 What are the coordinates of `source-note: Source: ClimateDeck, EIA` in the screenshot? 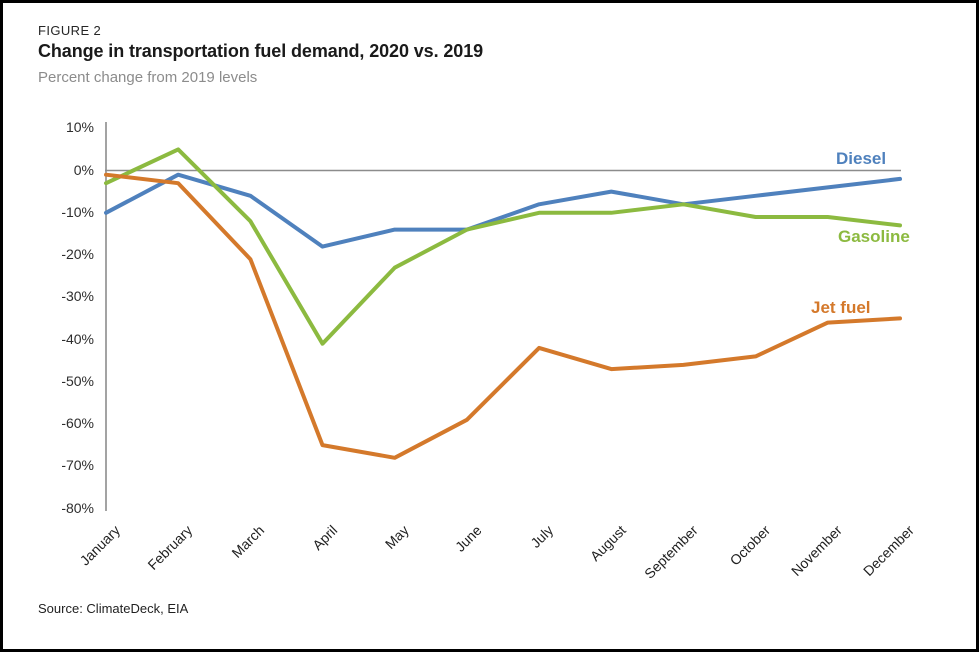 It's located at (113, 608).